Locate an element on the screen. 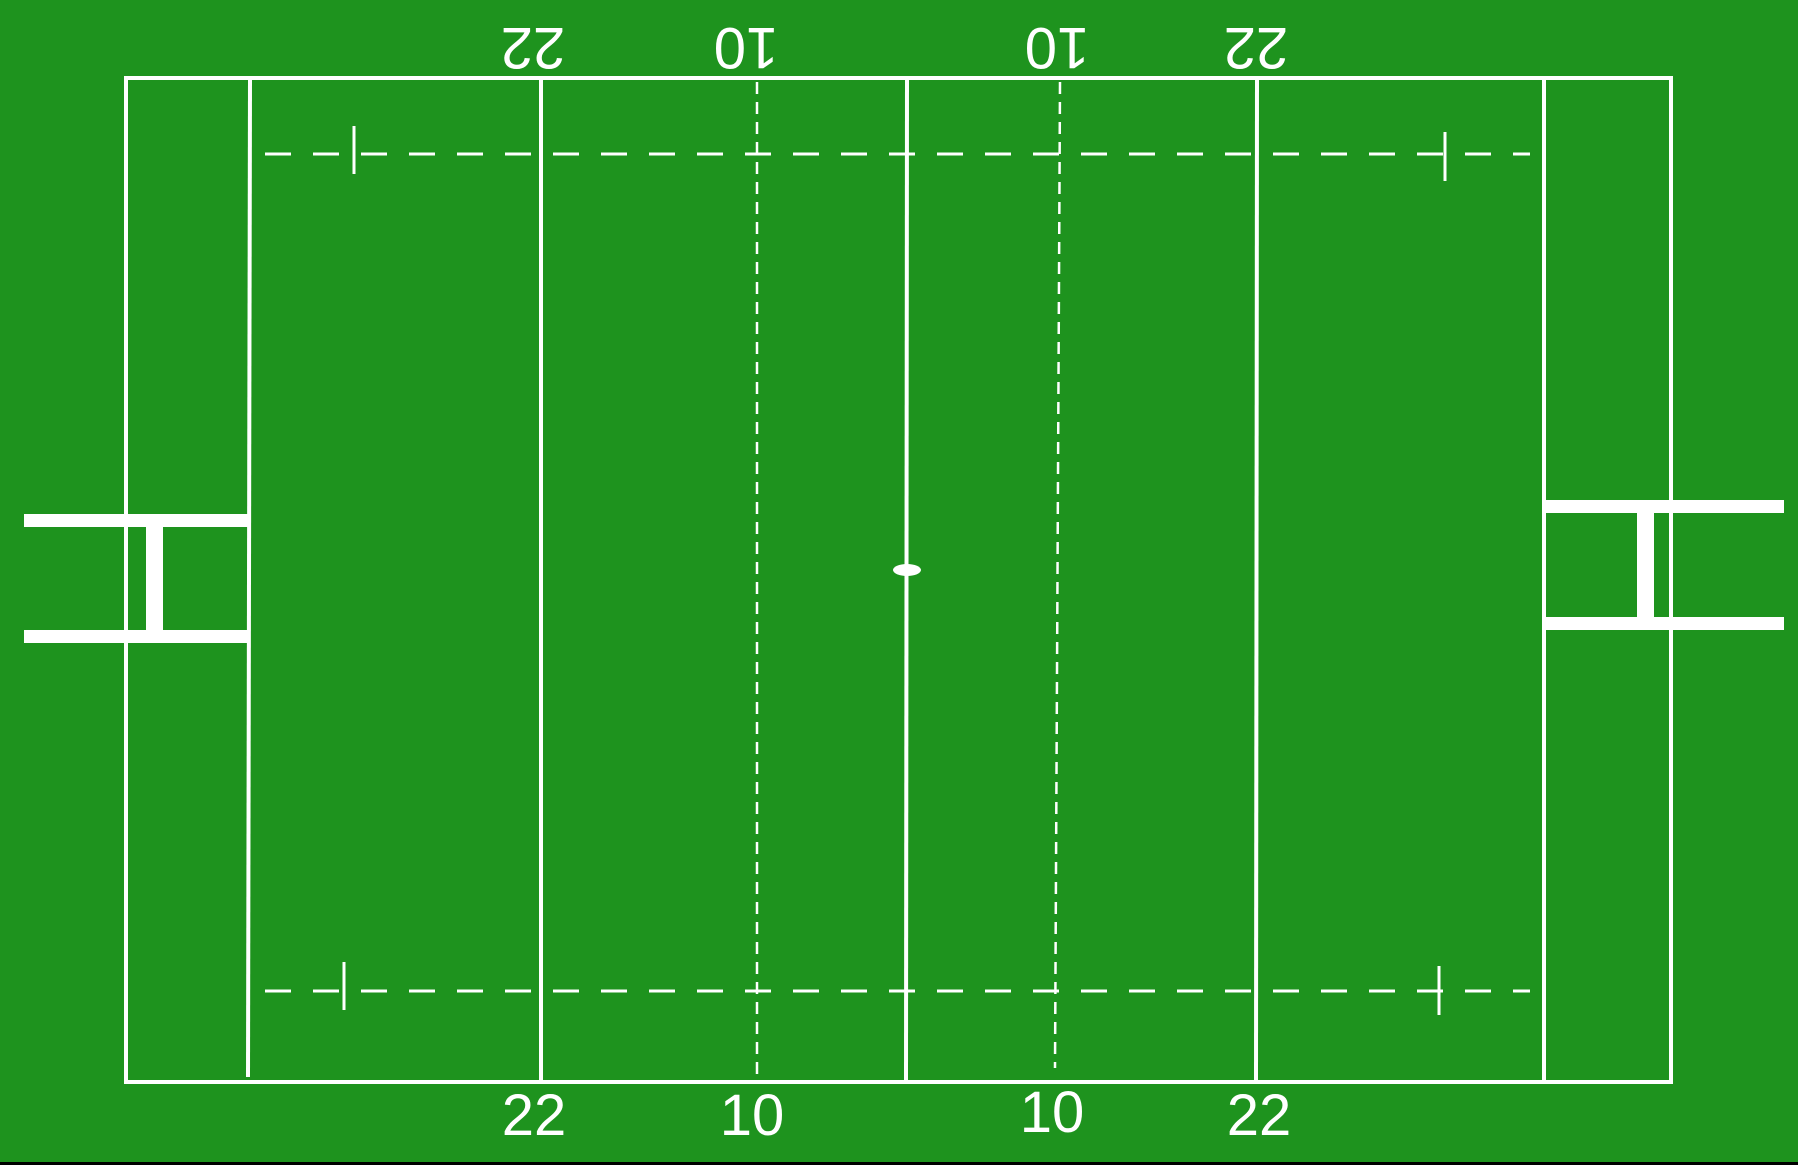 The image size is (1798, 1165). label-top-left-22: 22 is located at coordinates (533, 47).